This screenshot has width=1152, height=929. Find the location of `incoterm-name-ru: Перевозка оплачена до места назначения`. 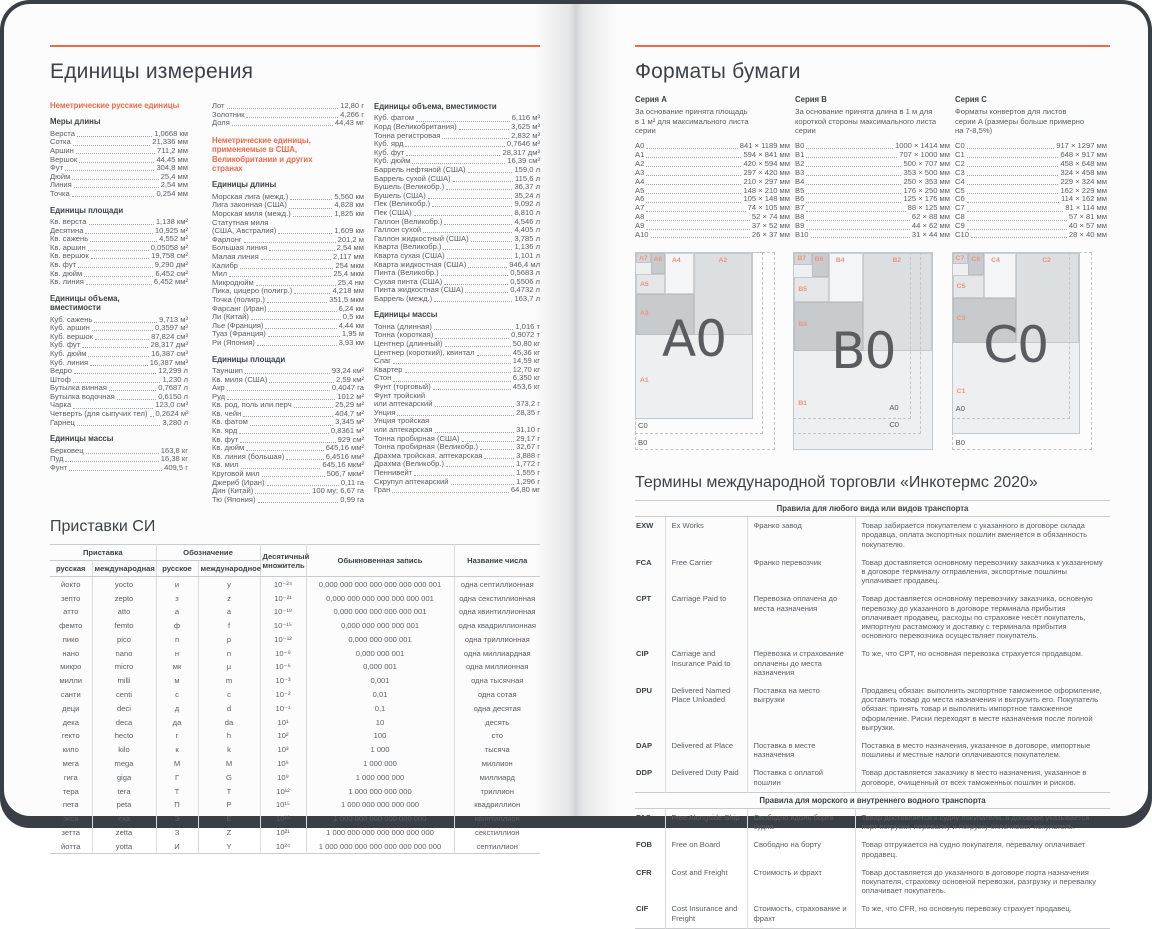

incoterm-name-ru: Перевозка оплачена до места назначения is located at coordinates (801, 617).